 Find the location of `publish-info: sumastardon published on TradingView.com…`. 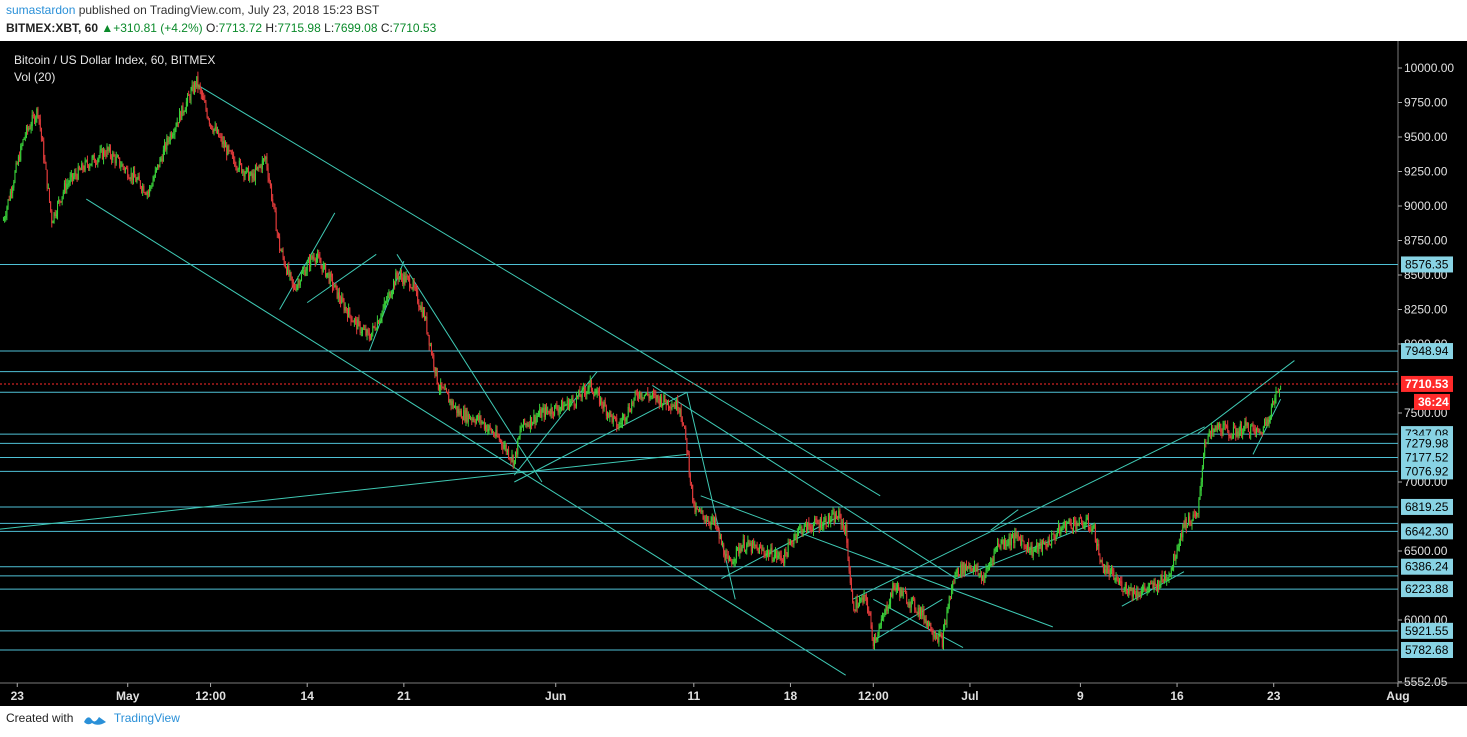

publish-info: sumastardon published on TradingView.com… is located at coordinates (192, 10).